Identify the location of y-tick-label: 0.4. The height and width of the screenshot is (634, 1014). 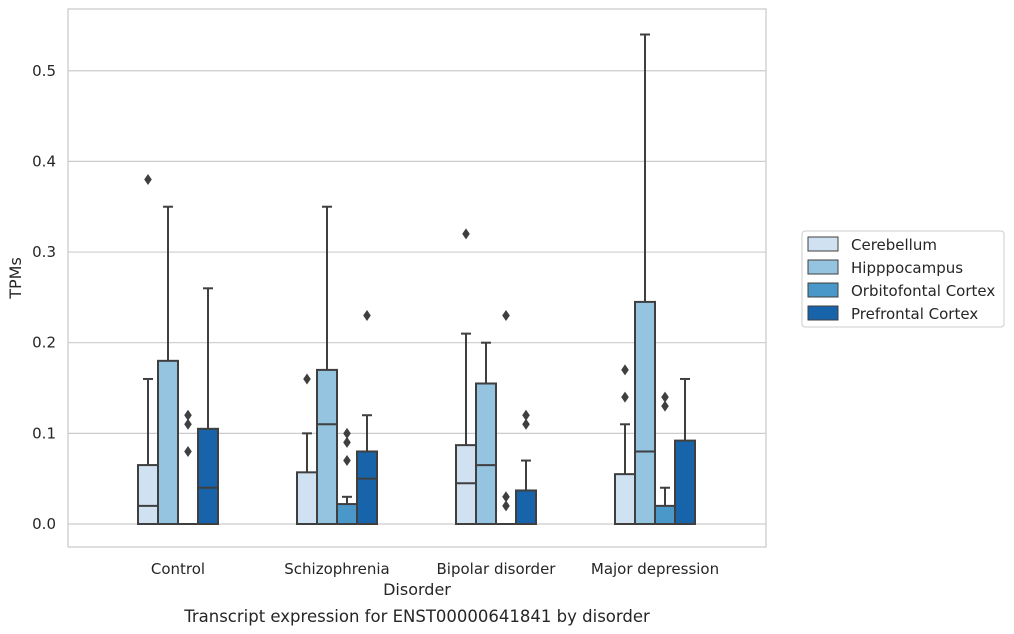
(44, 161).